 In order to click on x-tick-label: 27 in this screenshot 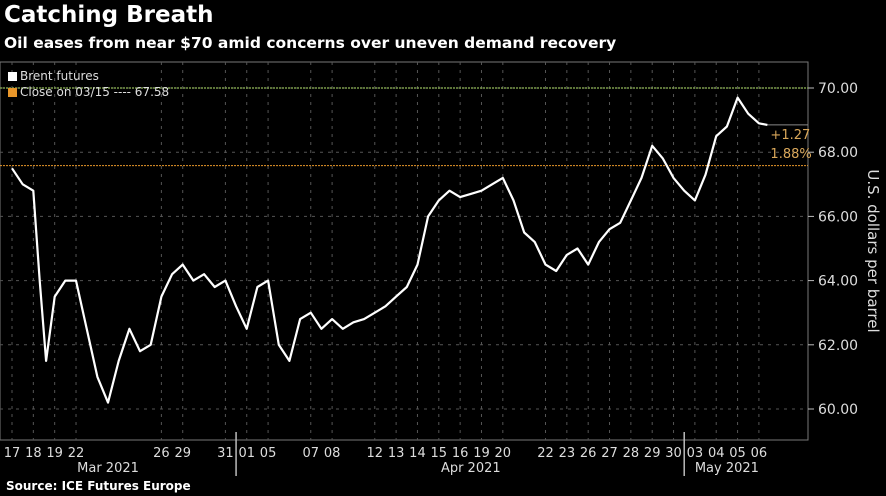, I will do `click(609, 453)`.